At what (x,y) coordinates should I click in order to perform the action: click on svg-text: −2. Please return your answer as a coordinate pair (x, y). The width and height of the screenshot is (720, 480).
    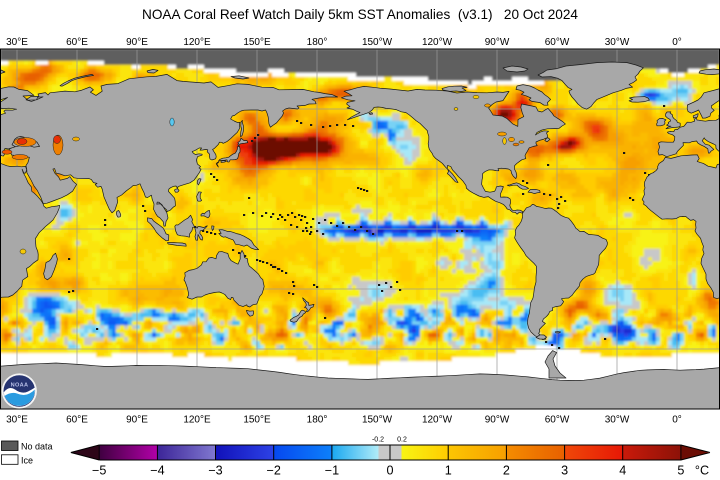
    Looking at the image, I should click on (274, 471).